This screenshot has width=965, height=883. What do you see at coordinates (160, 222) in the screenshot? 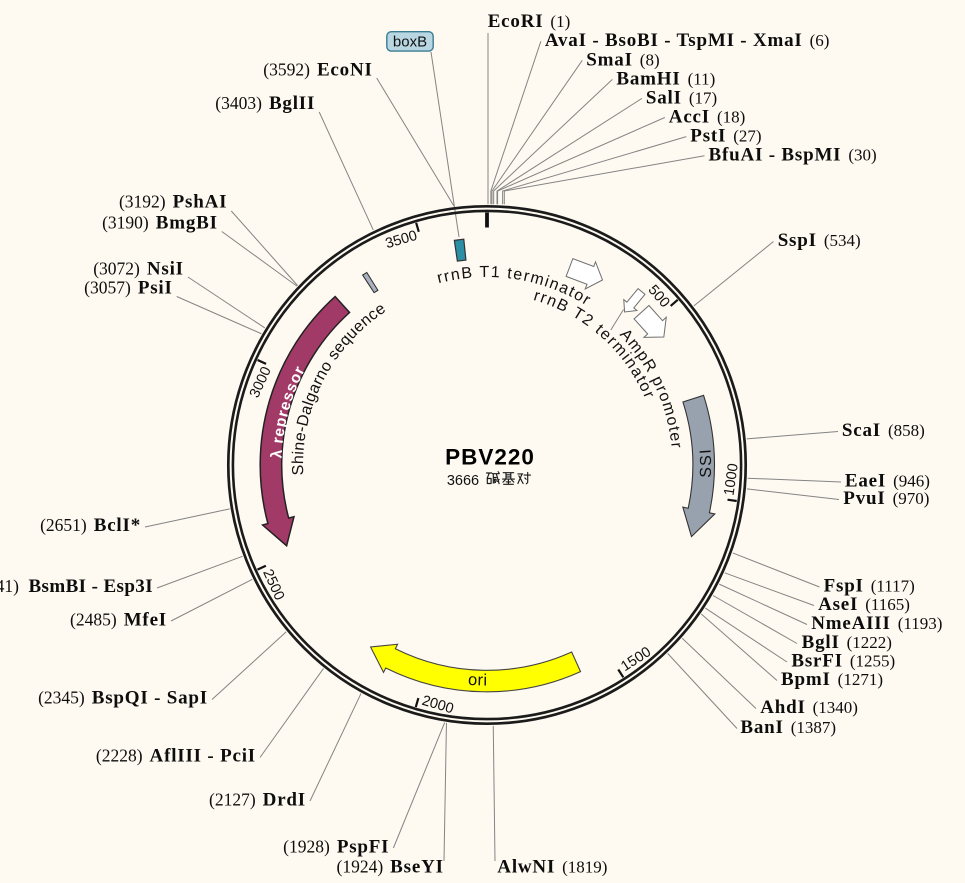
I see `svg-text:(3190)BmgBI: (3190) BmgBI` at bounding box center [160, 222].